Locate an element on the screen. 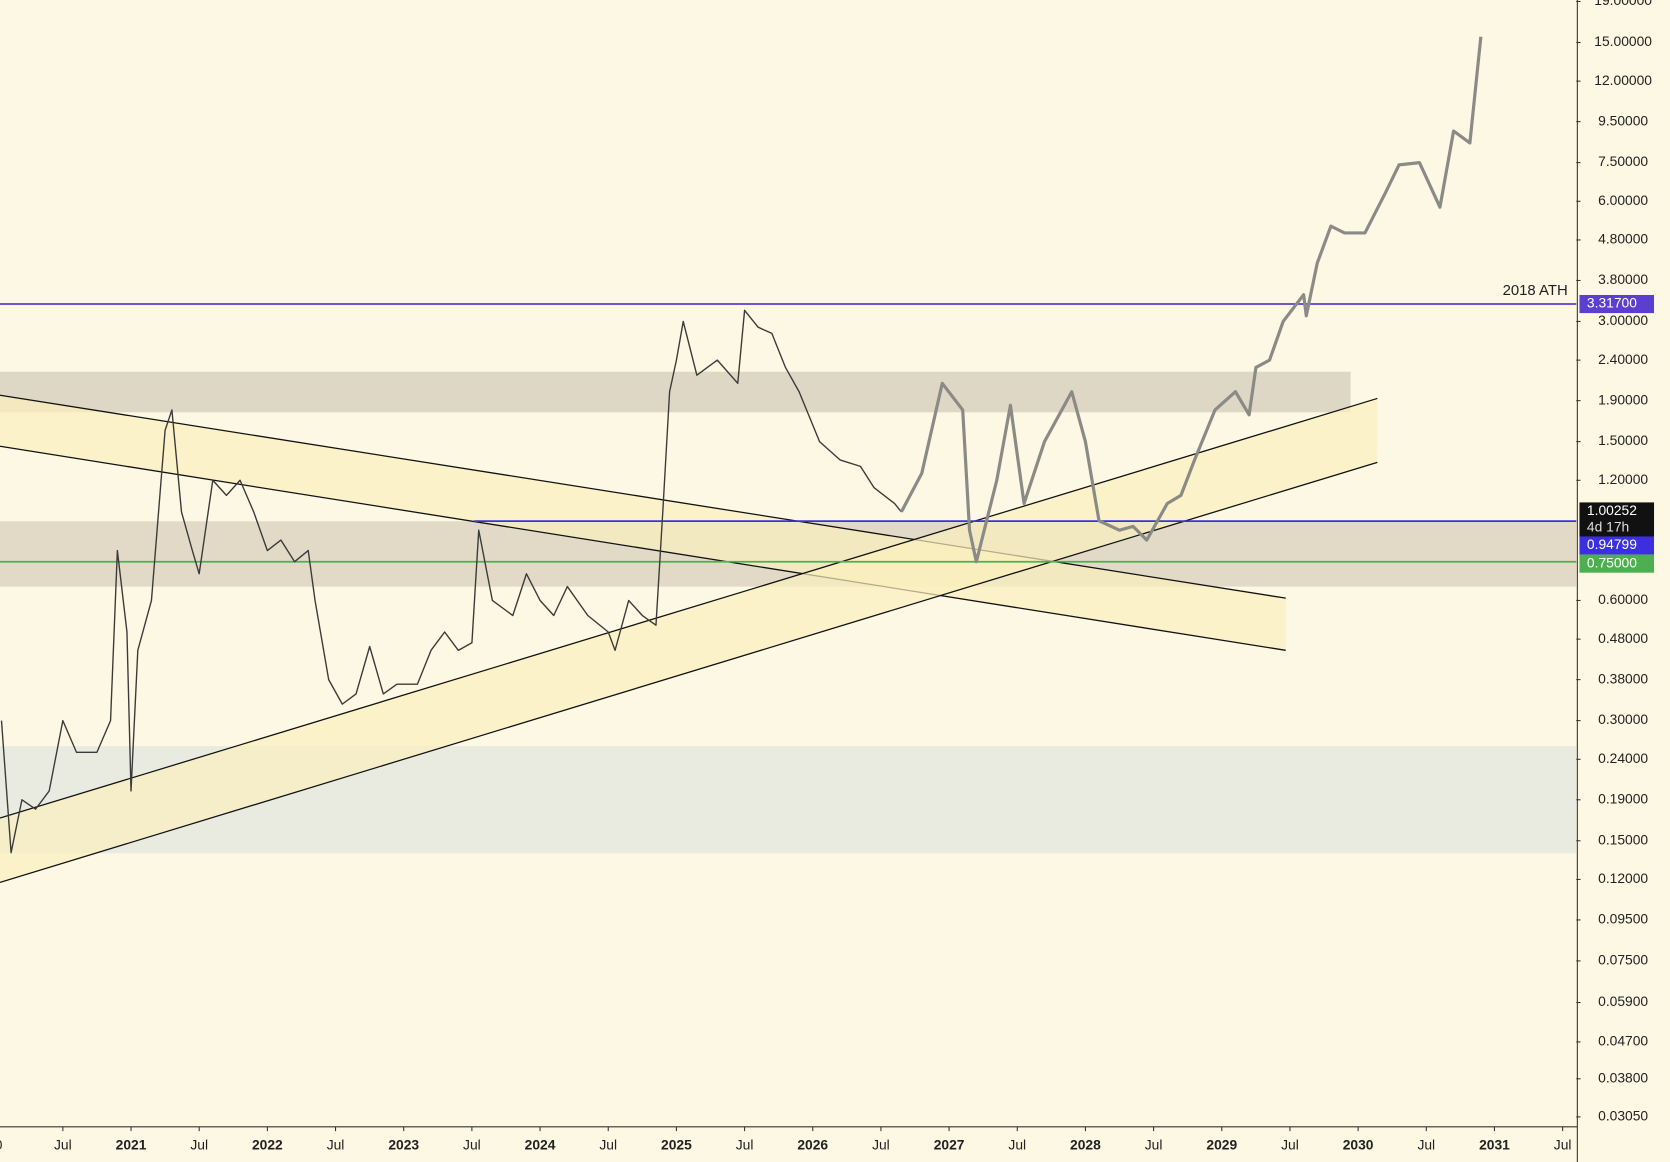 The width and height of the screenshot is (1670, 1162). x-tick-label: 2025 is located at coordinates (676, 1145).